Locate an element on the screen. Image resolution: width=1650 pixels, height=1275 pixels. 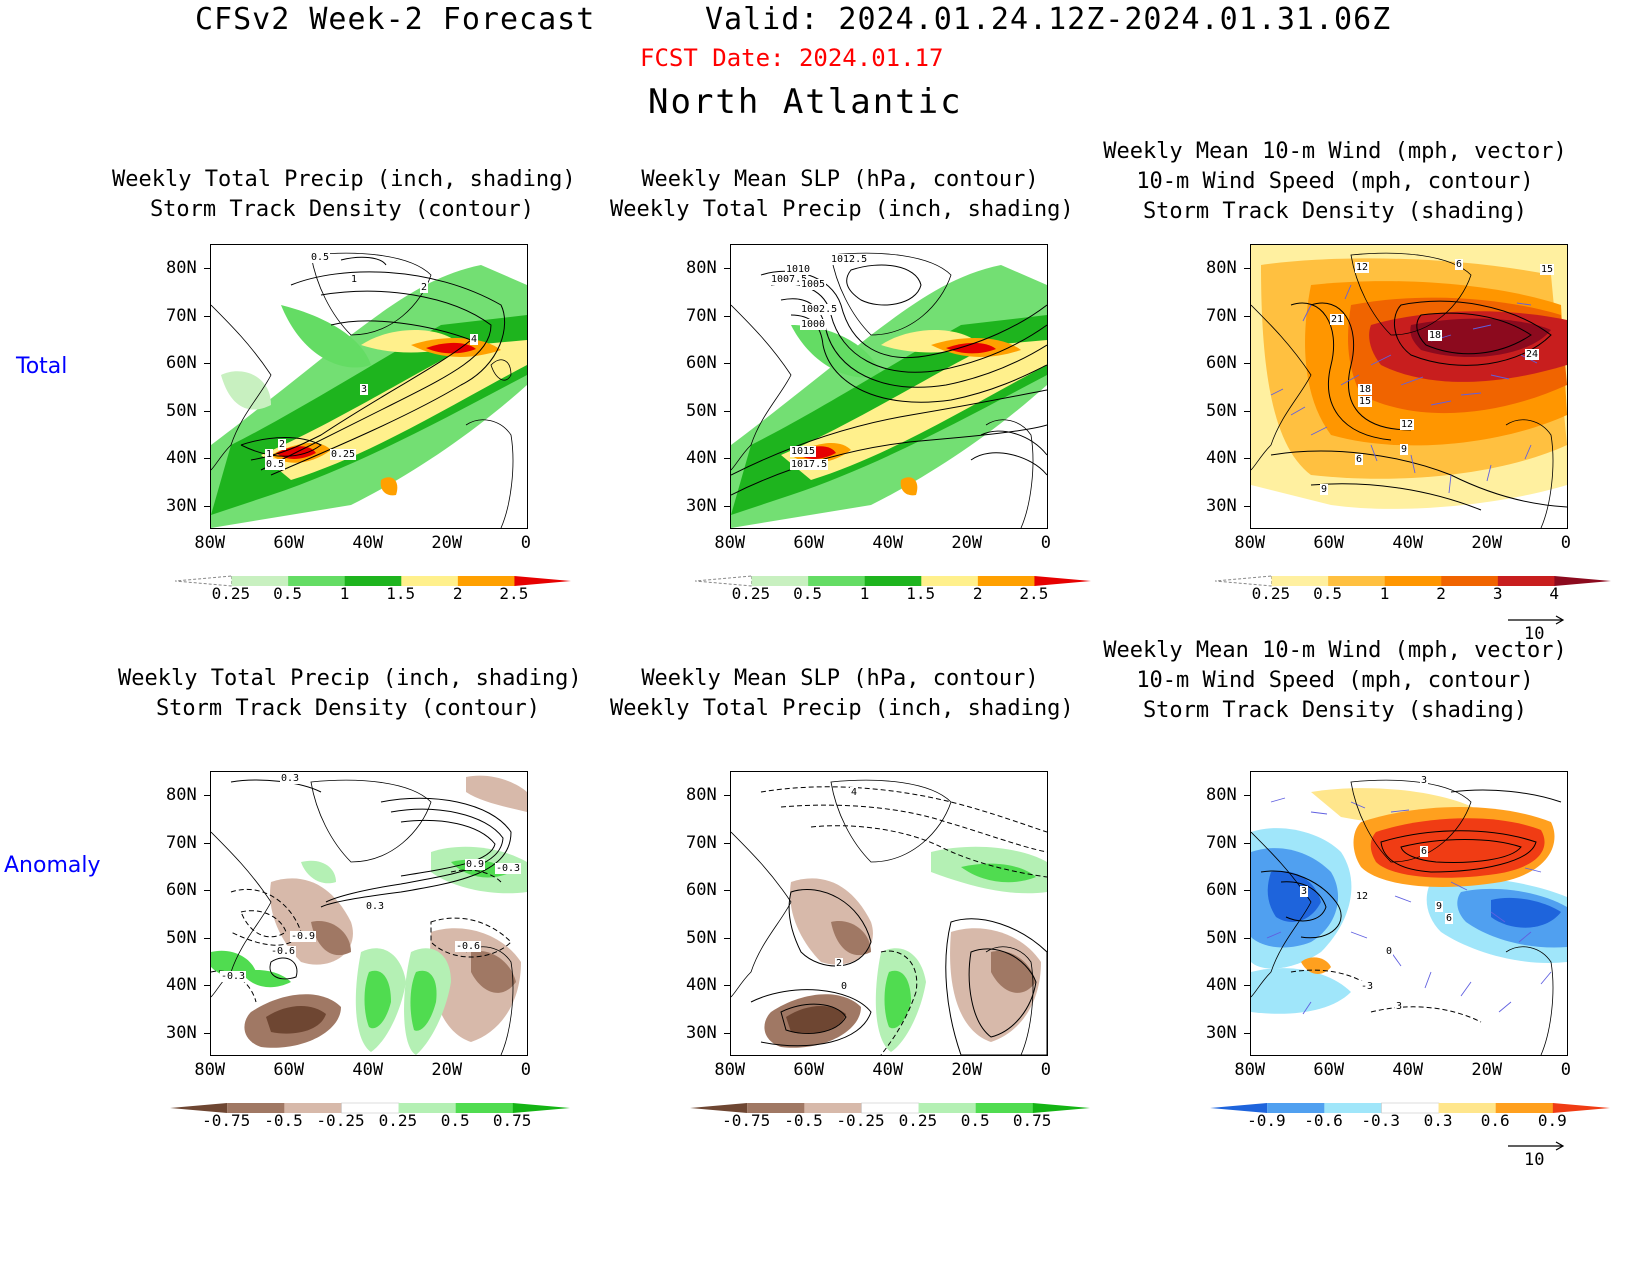
slp-anomaly-contours-negative is located at coordinates (903, 920).